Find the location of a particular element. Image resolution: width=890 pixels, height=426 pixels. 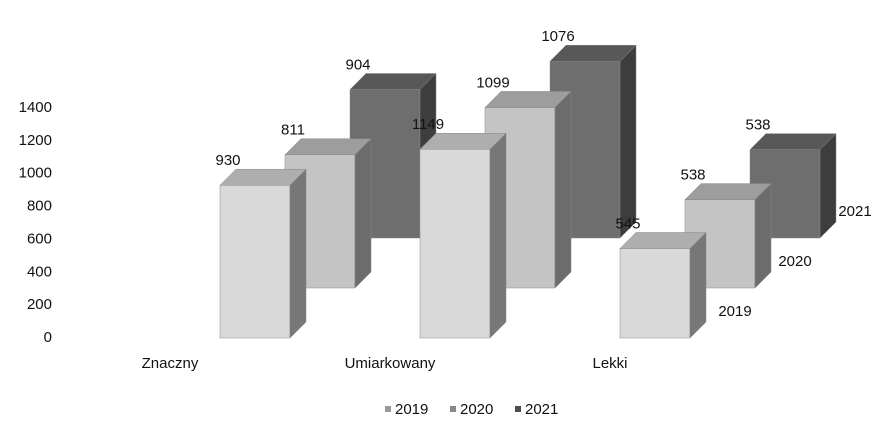

legend-label: 2019 is located at coordinates (411, 409).